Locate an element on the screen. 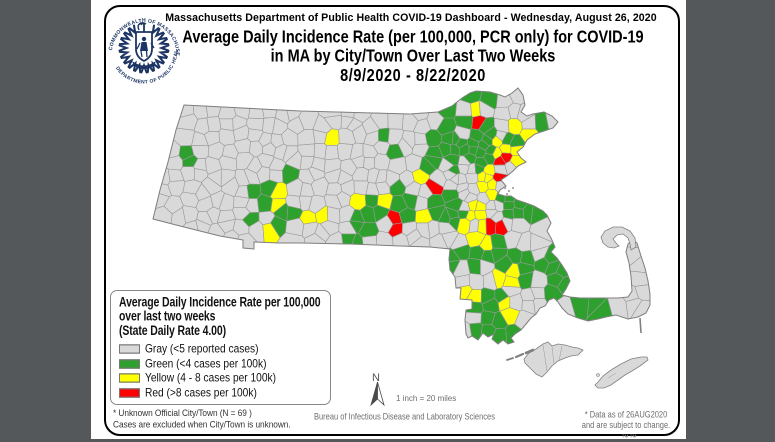 Image resolution: width=775 pixels, height=442 pixels. svg-text: N is located at coordinates (376, 378).